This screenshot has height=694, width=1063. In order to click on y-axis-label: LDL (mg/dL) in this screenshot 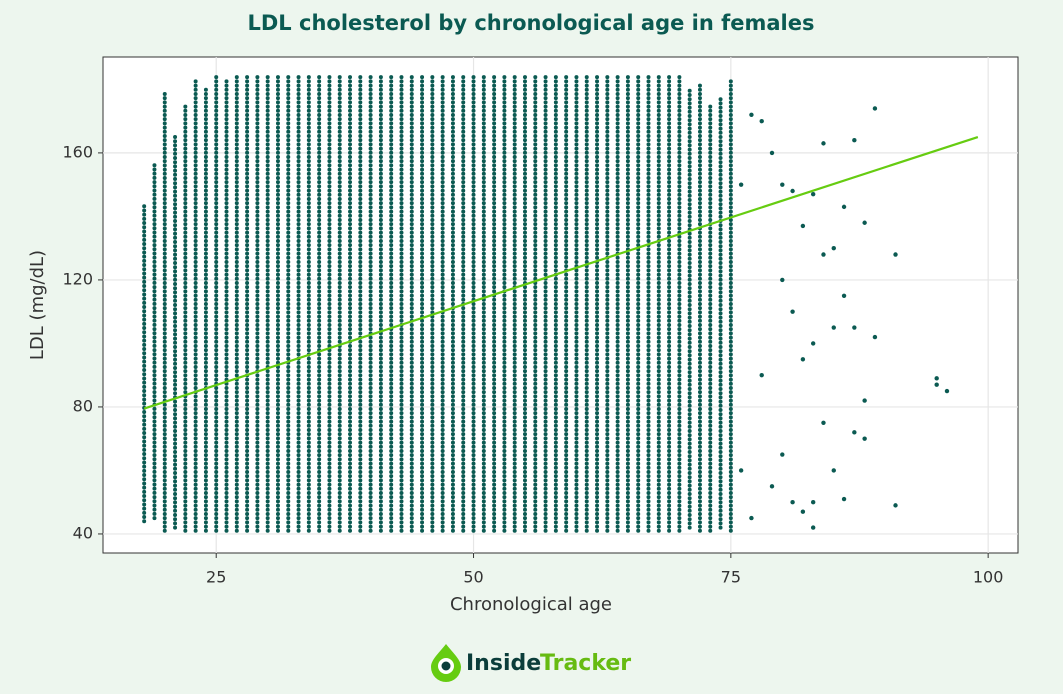, I will do `click(37, 305)`.